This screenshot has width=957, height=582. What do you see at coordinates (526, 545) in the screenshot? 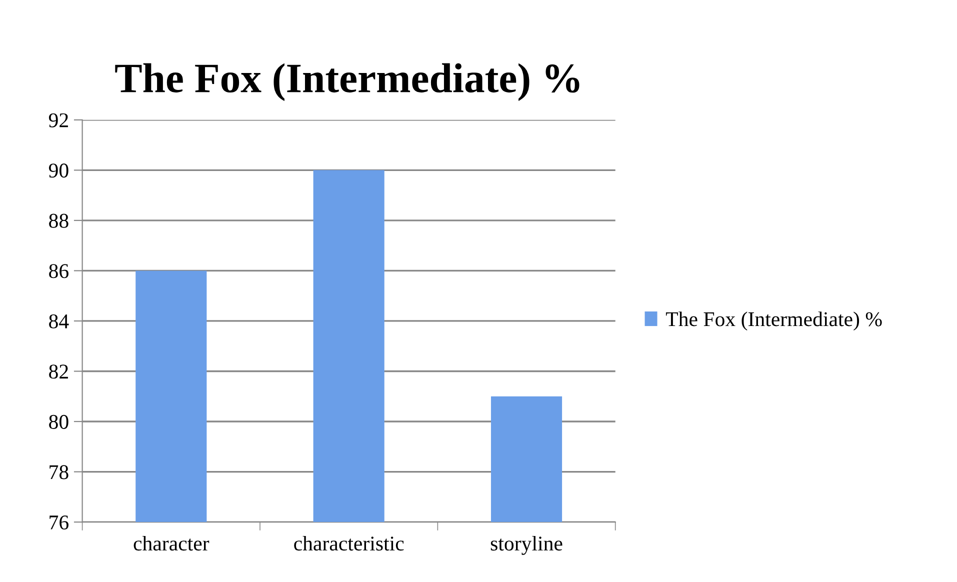
I see `x-tick-label: storyline` at bounding box center [526, 545].